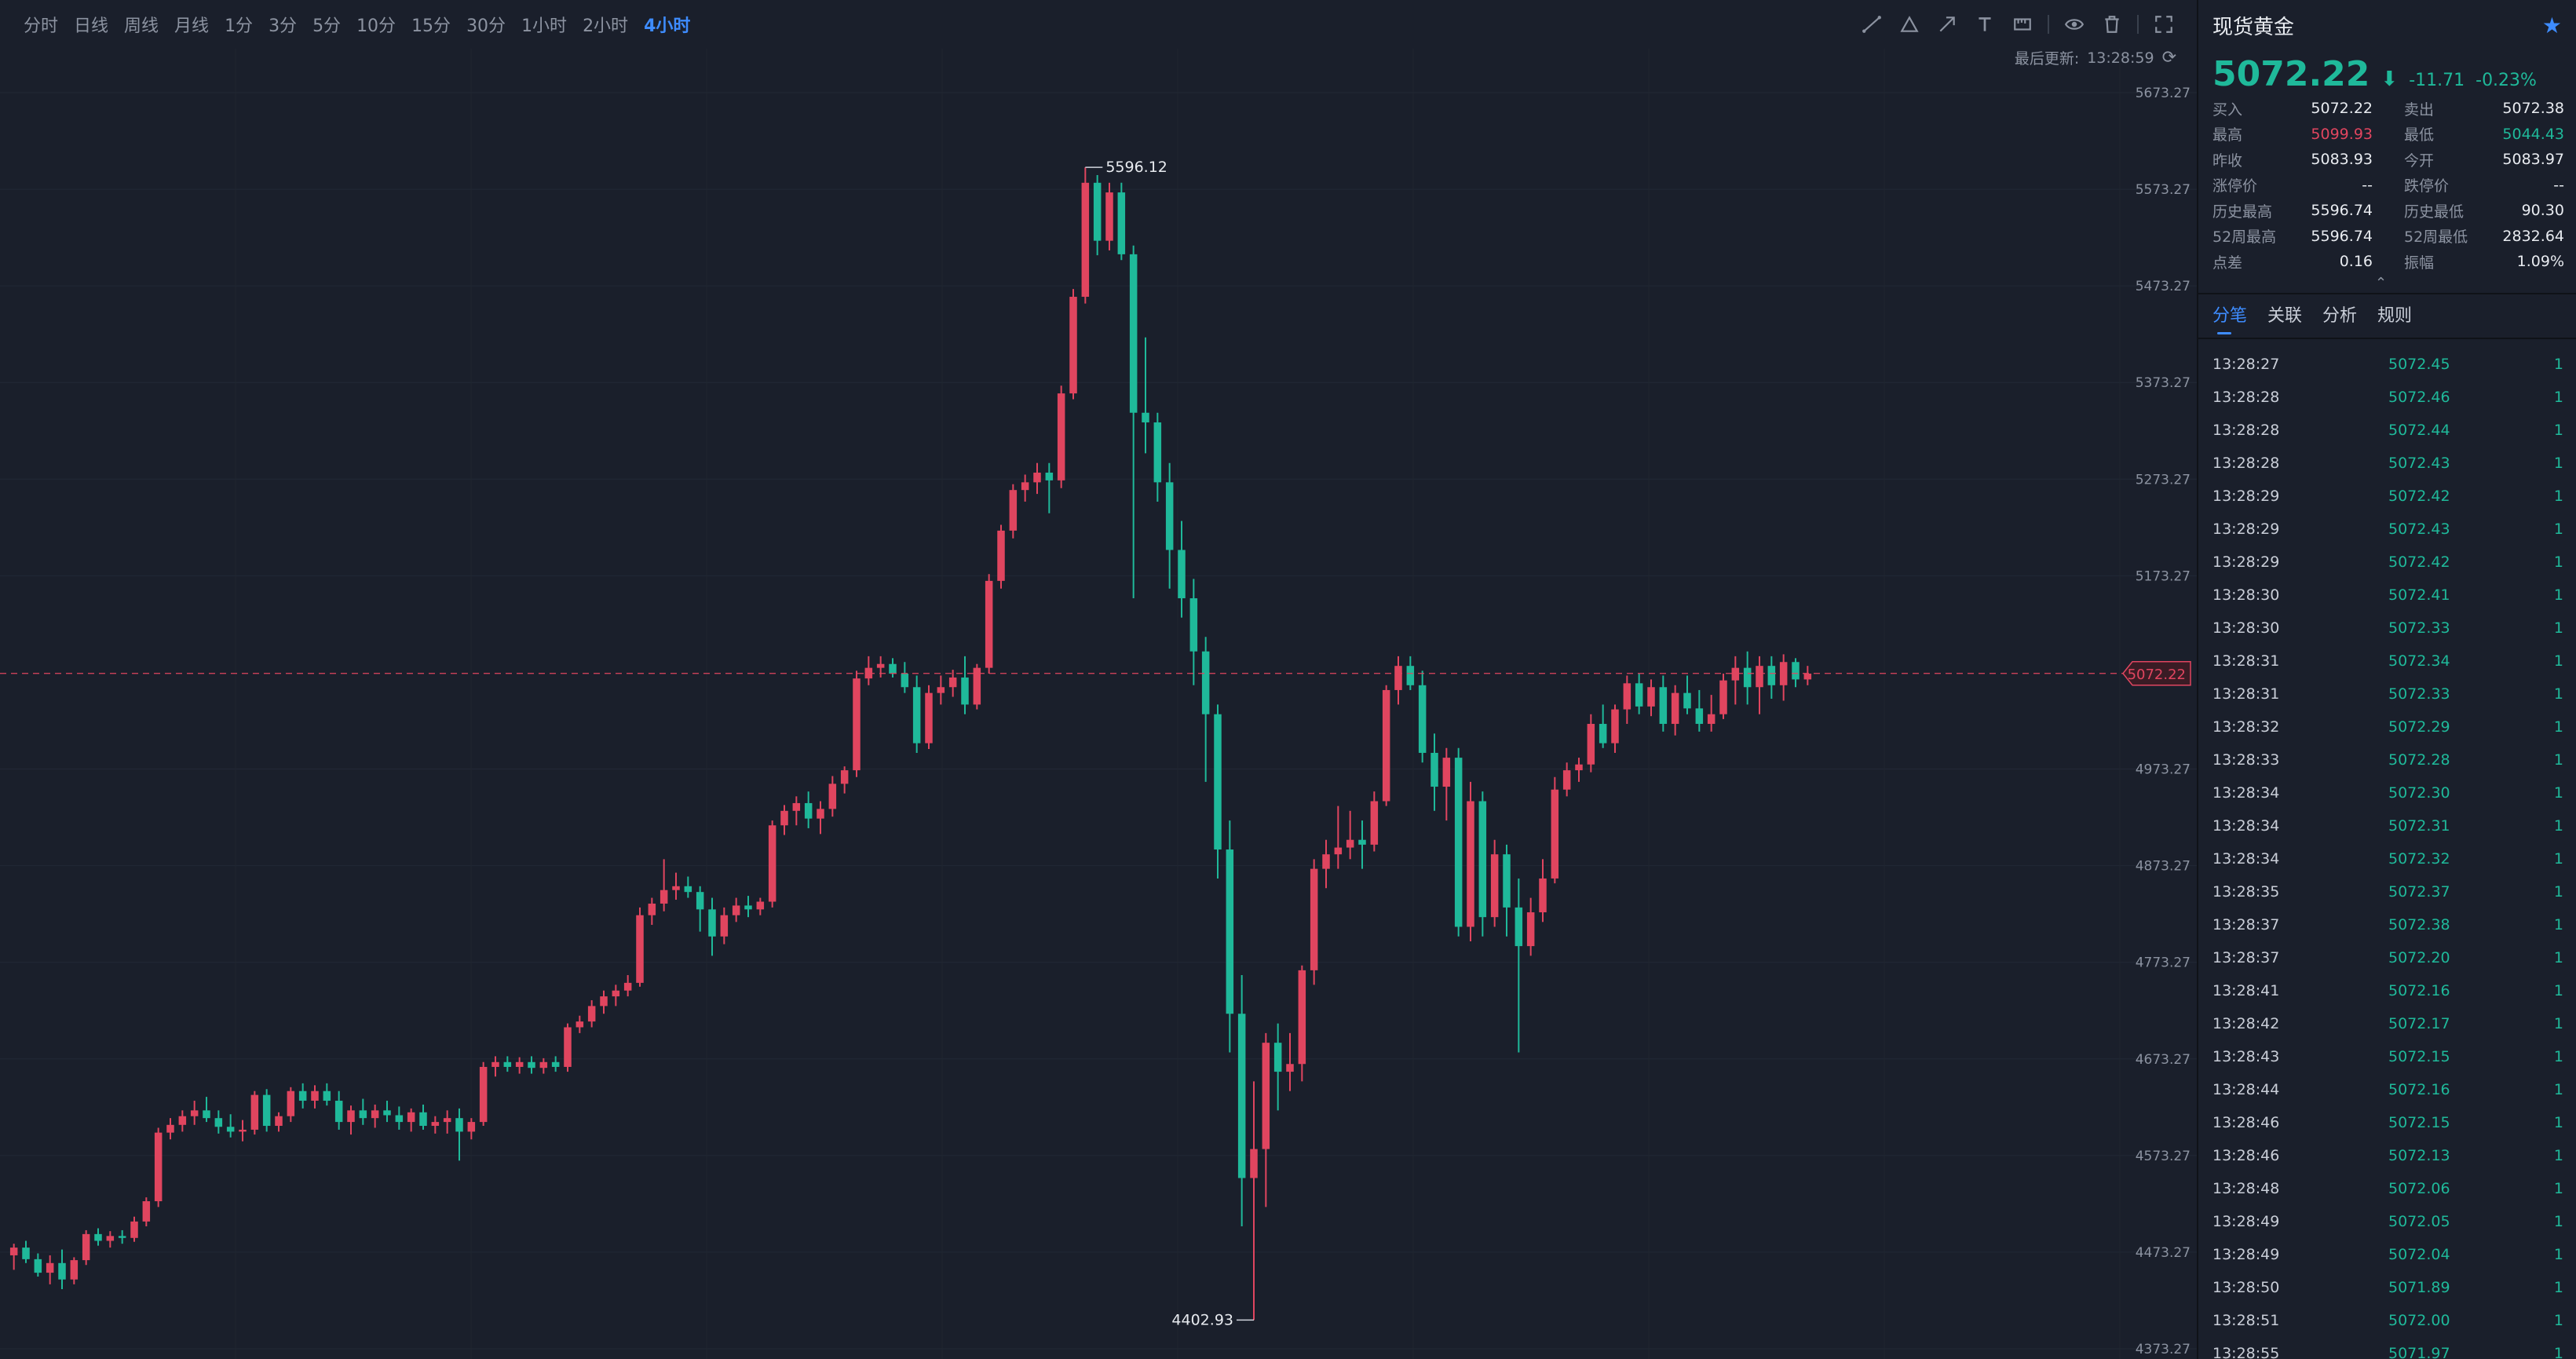  I want to click on stat-row: 涨停价 --, so click(2292, 186).